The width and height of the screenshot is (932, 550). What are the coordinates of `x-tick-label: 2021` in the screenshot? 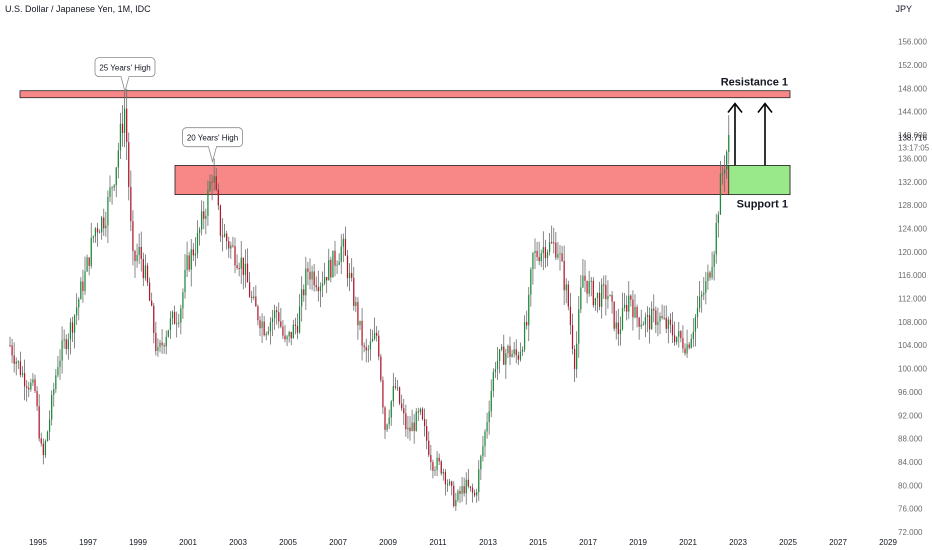 It's located at (688, 542).